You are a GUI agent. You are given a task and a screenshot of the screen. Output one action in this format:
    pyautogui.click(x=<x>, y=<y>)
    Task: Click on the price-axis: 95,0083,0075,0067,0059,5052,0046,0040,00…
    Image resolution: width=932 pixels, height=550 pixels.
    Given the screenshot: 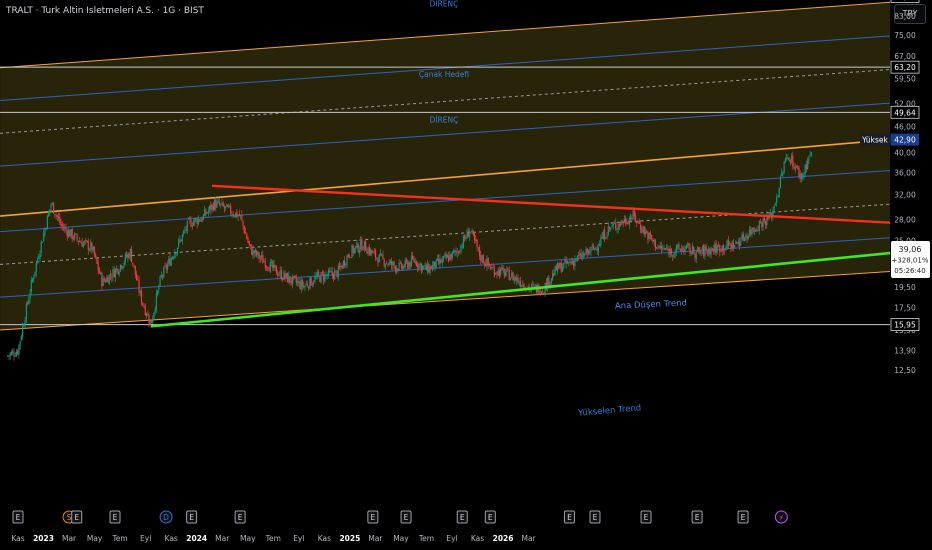 What is the action you would take?
    pyautogui.click(x=895, y=187)
    